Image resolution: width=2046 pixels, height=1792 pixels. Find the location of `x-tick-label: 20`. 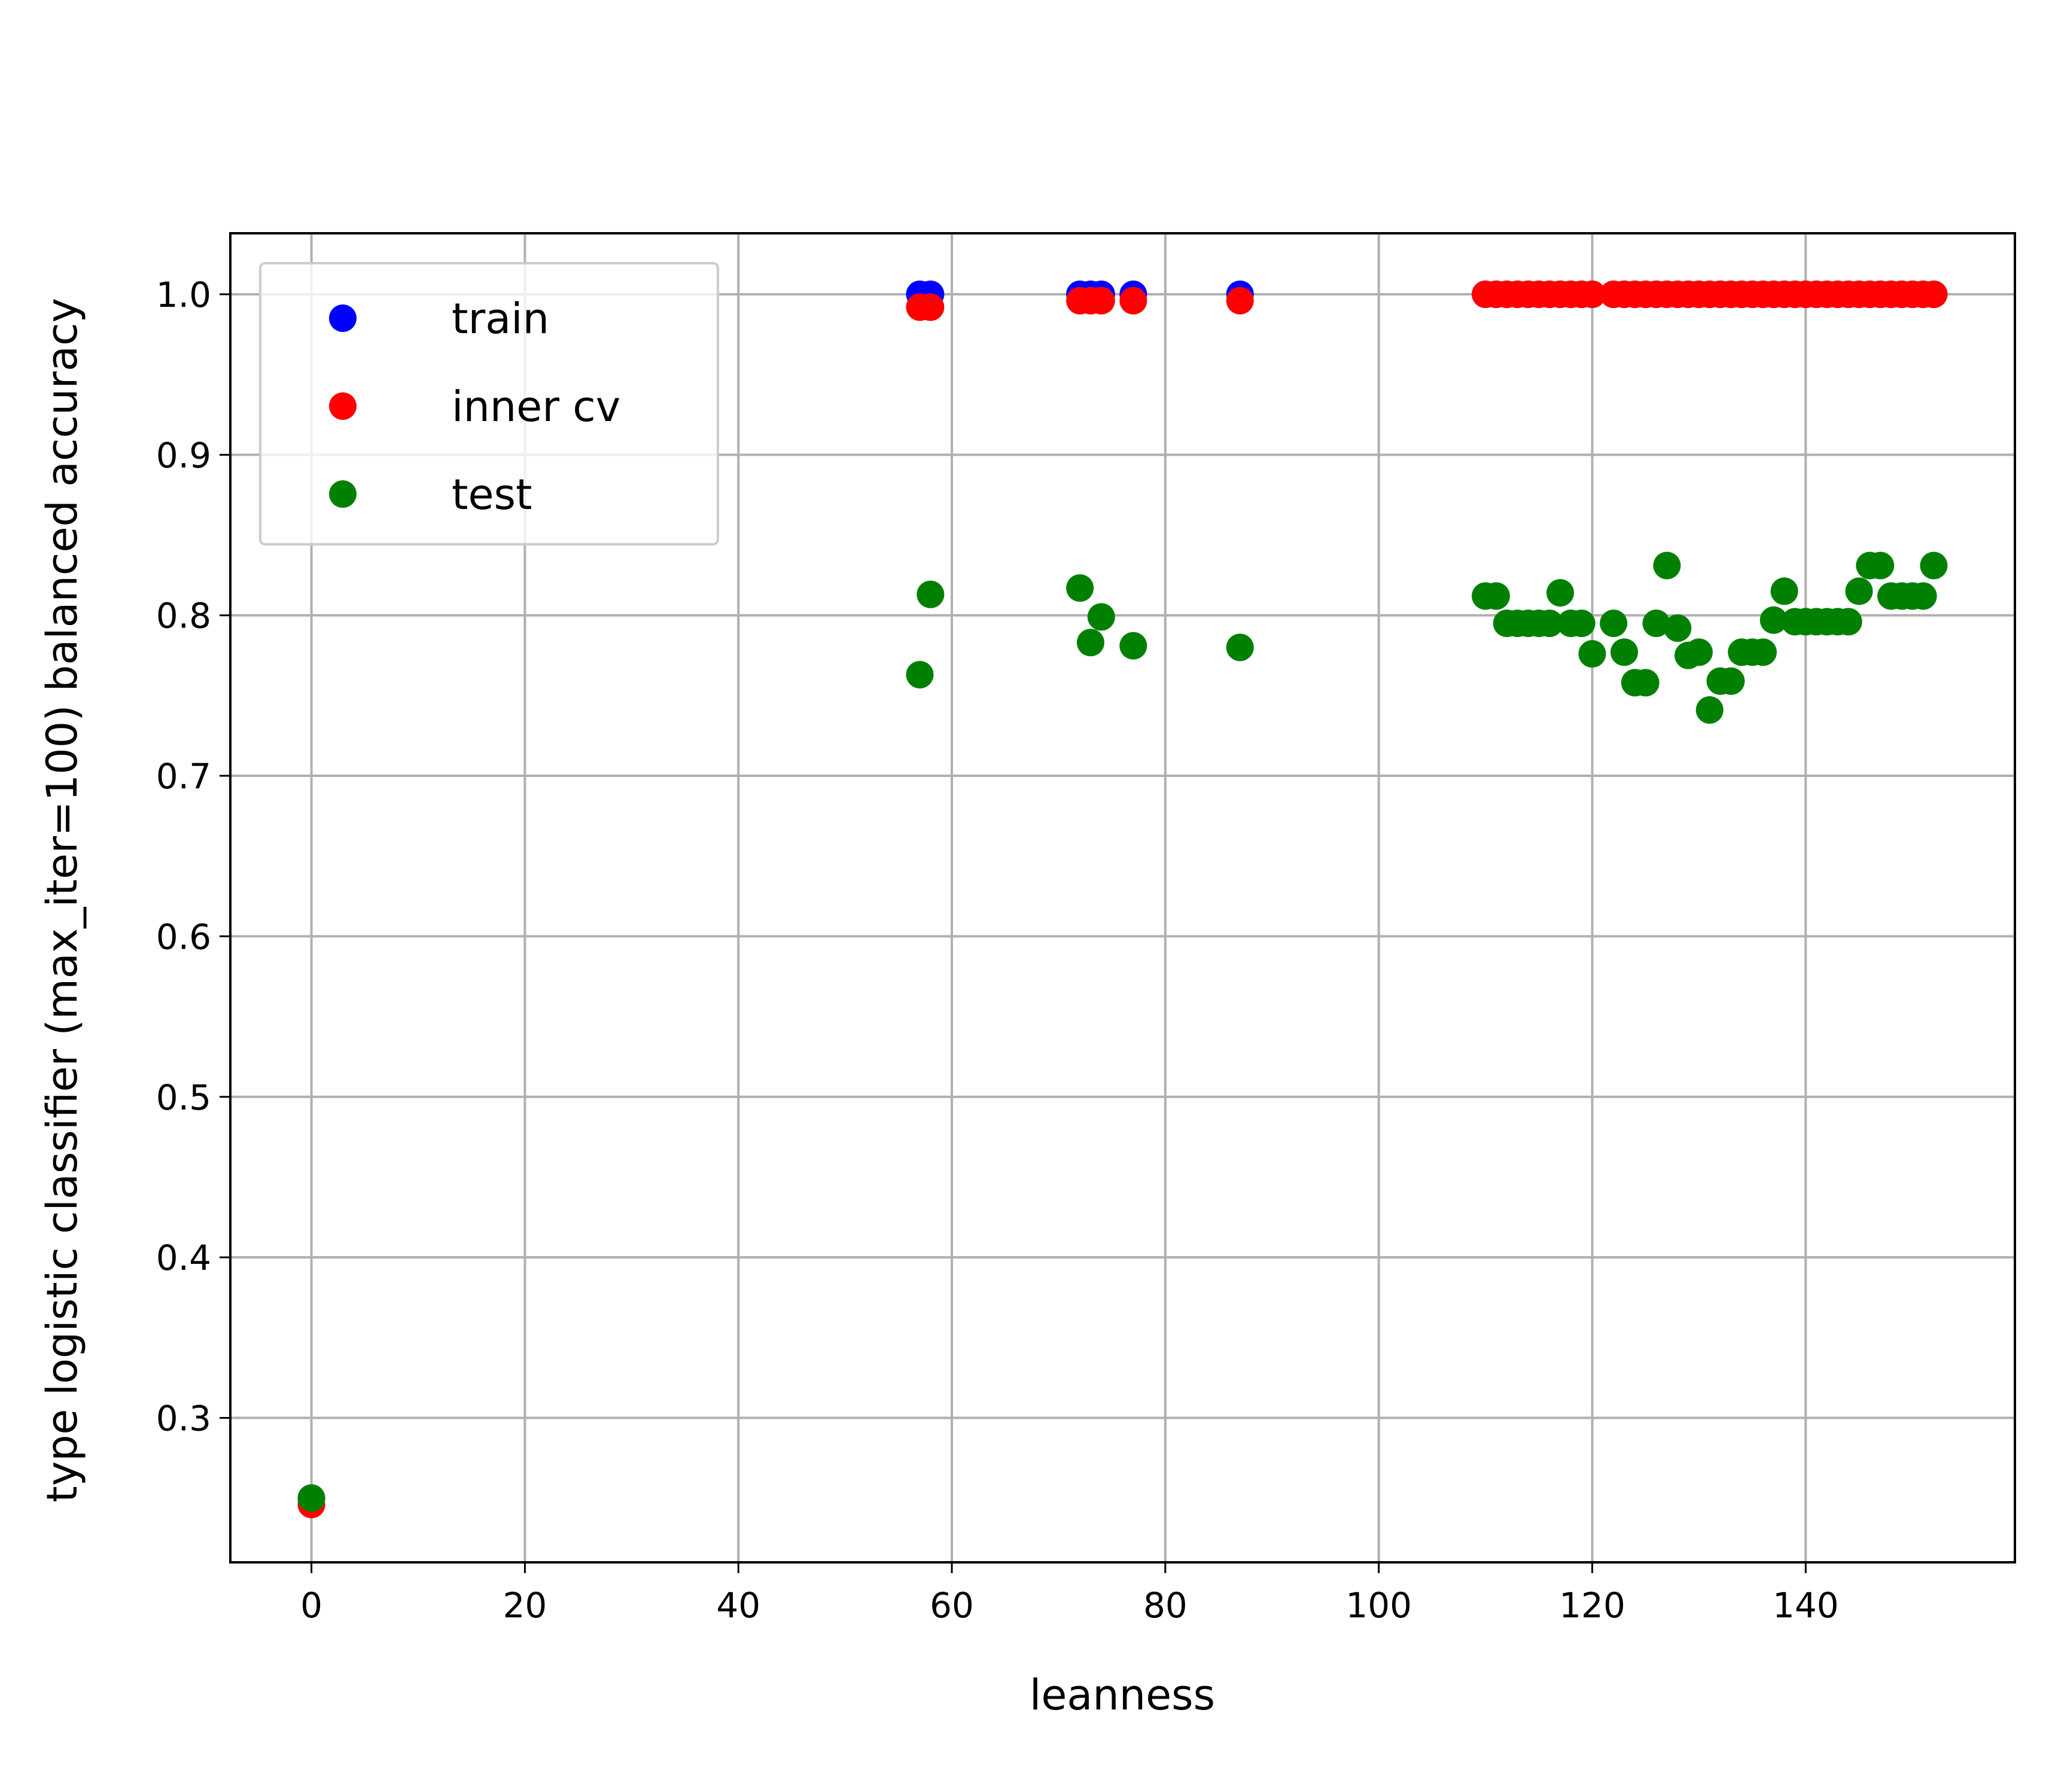

x-tick-label: 20 is located at coordinates (525, 1605).